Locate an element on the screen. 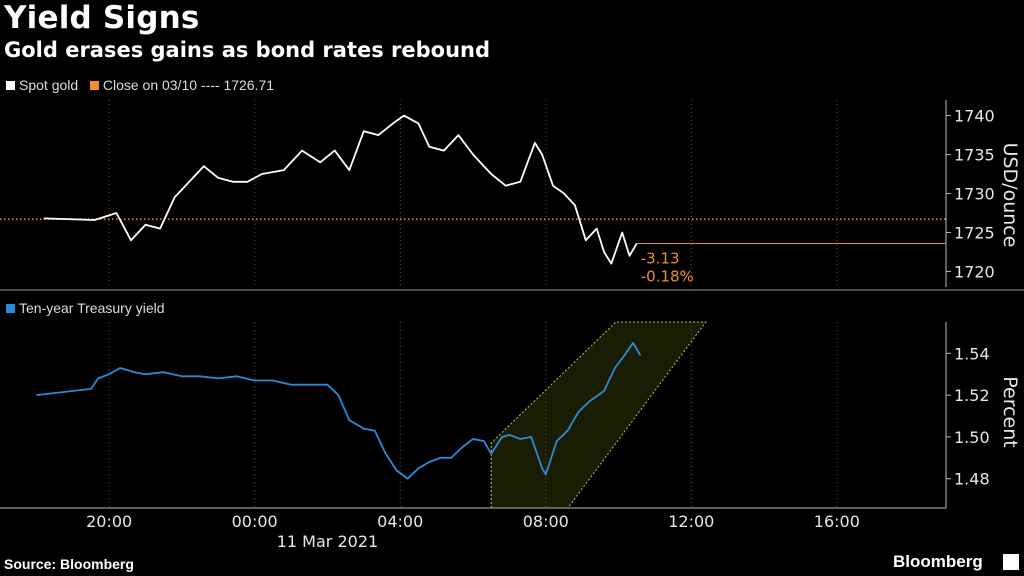 The image size is (1024, 576). gold-legend: Spot gold Close on 03/10 ---- 1726.71 is located at coordinates (140, 85).